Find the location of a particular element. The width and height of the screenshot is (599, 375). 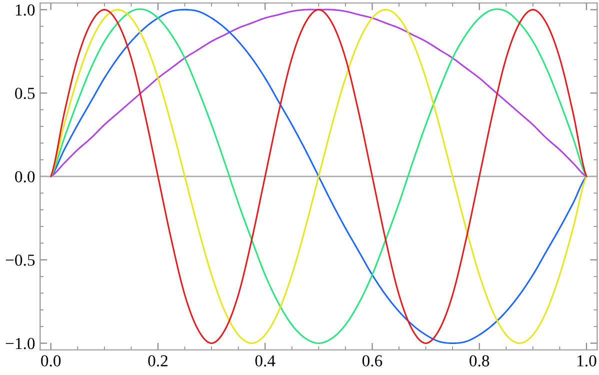

y-tick-label: 0.5 is located at coordinates (25, 94).